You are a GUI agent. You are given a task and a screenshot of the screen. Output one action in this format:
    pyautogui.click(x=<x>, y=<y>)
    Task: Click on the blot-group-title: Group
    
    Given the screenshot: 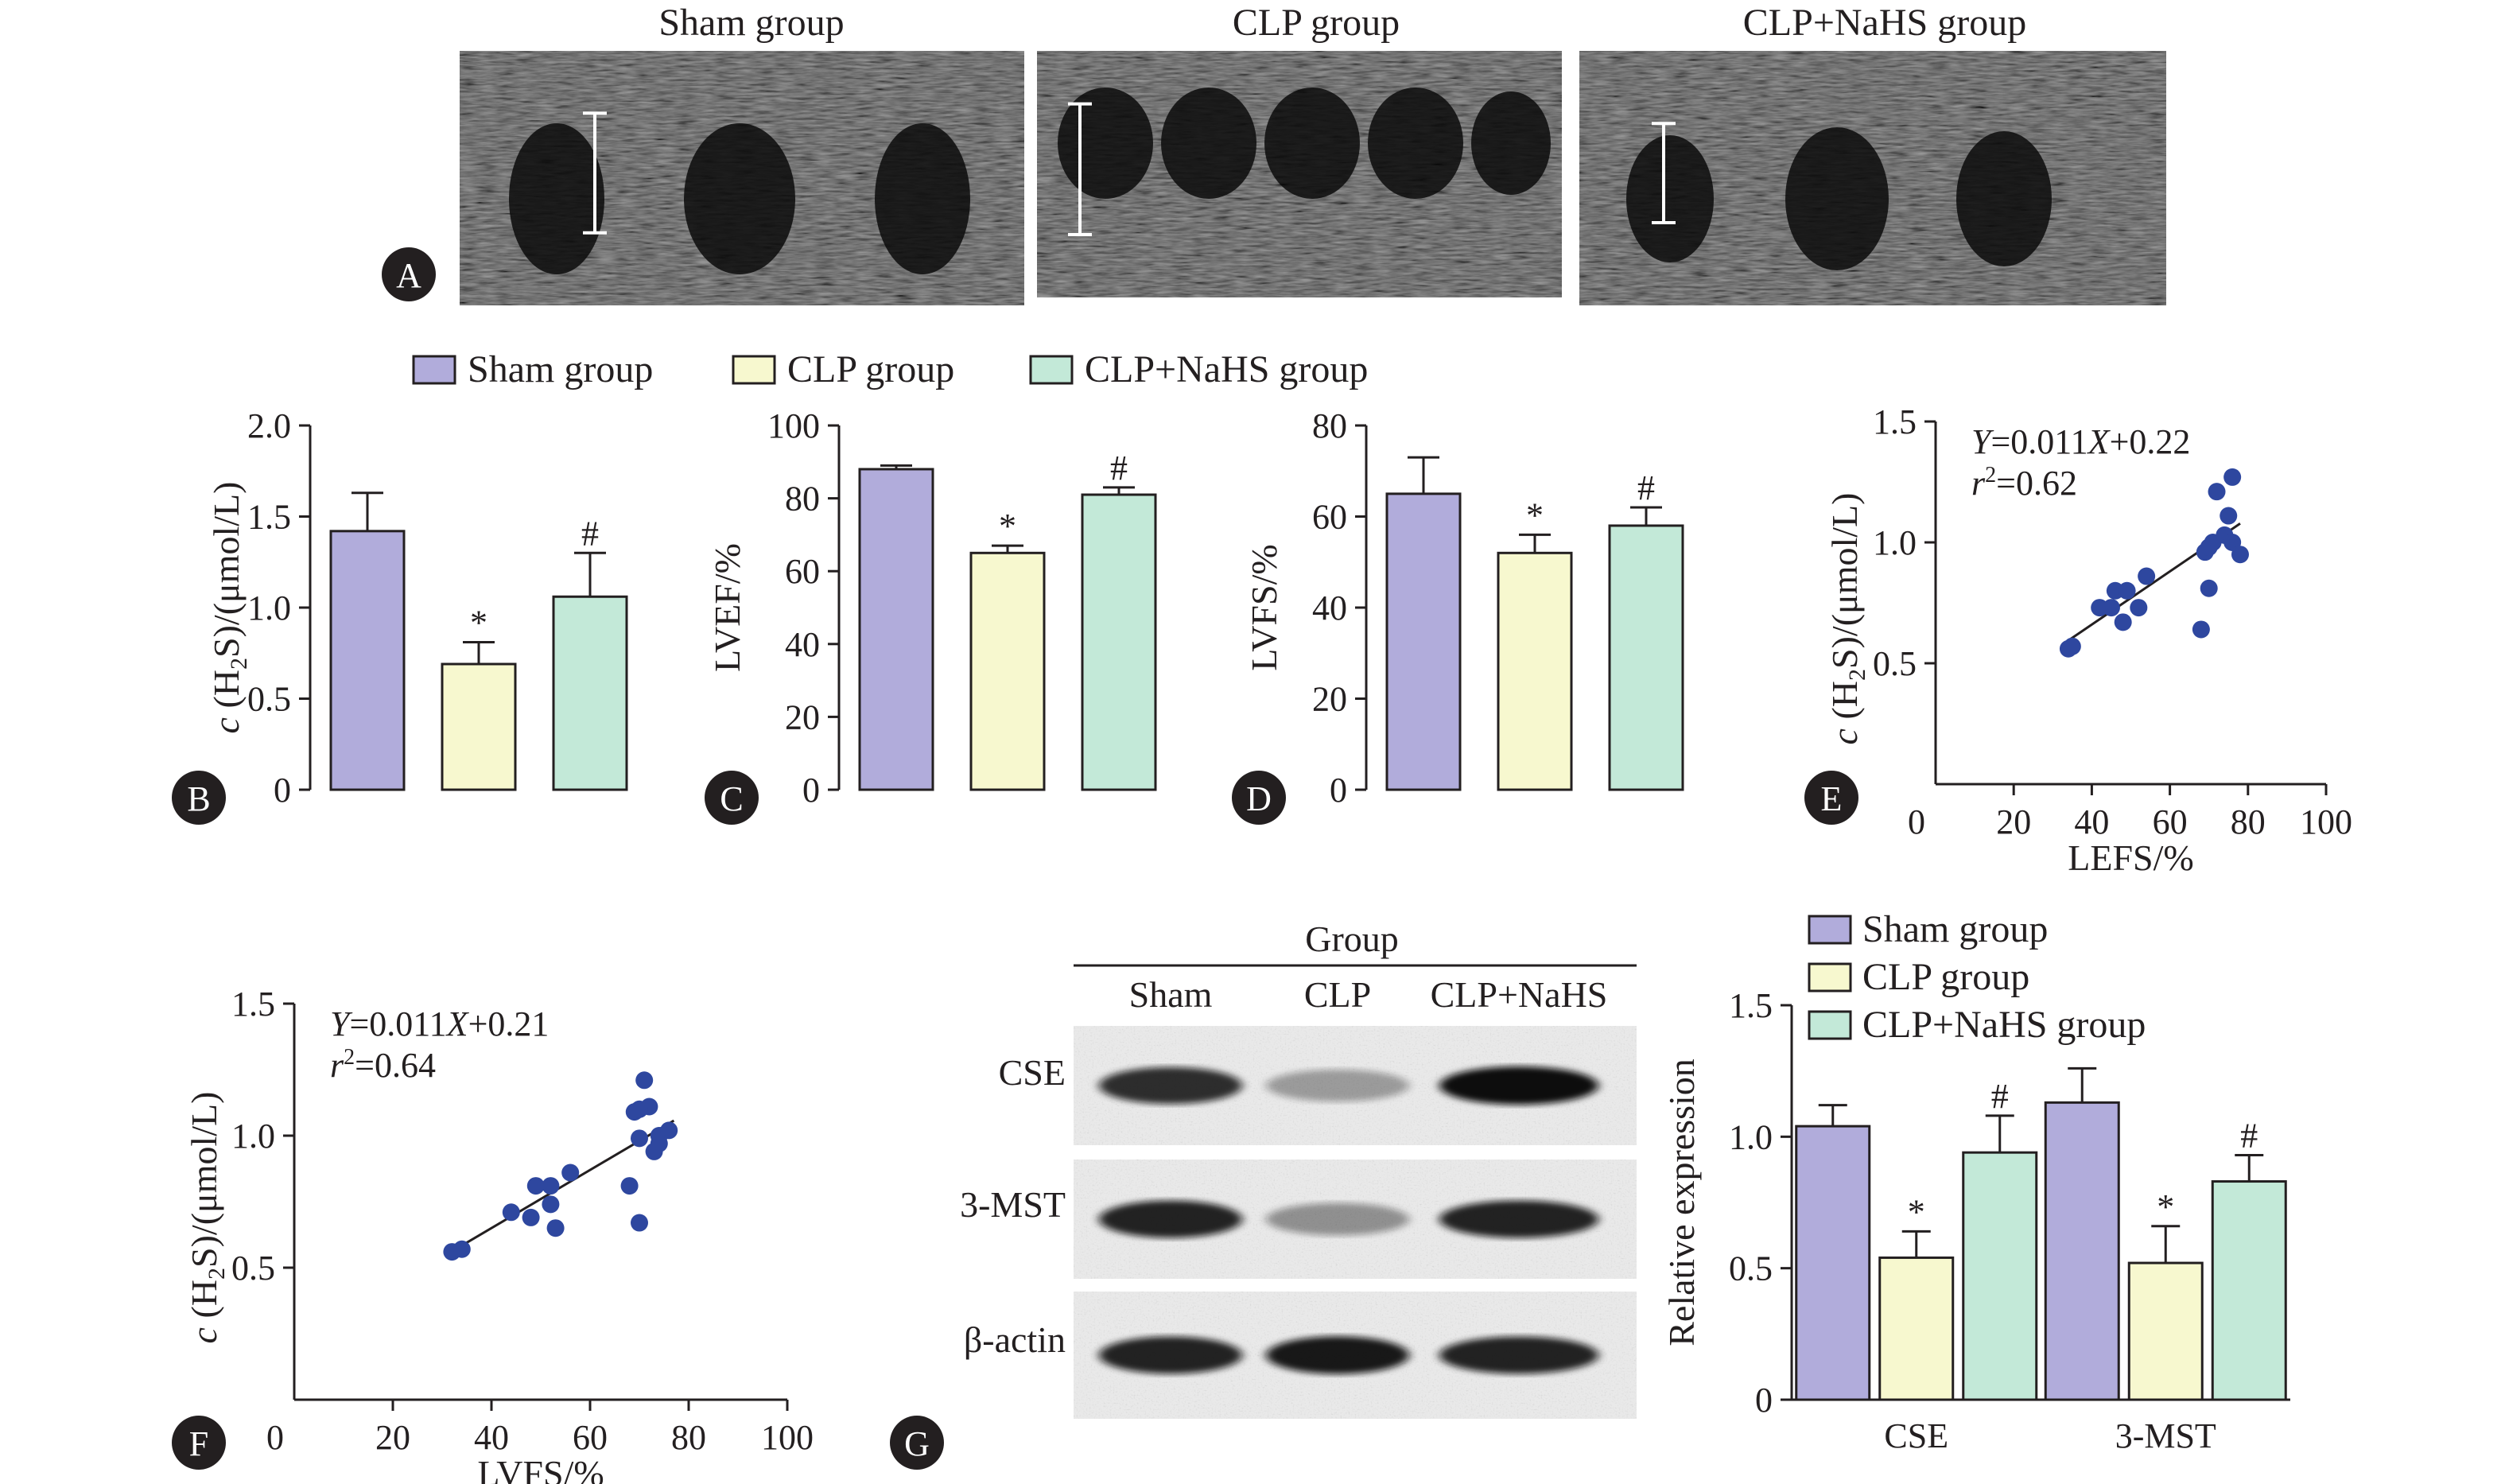 What is the action you would take?
    pyautogui.click(x=1352, y=939)
    